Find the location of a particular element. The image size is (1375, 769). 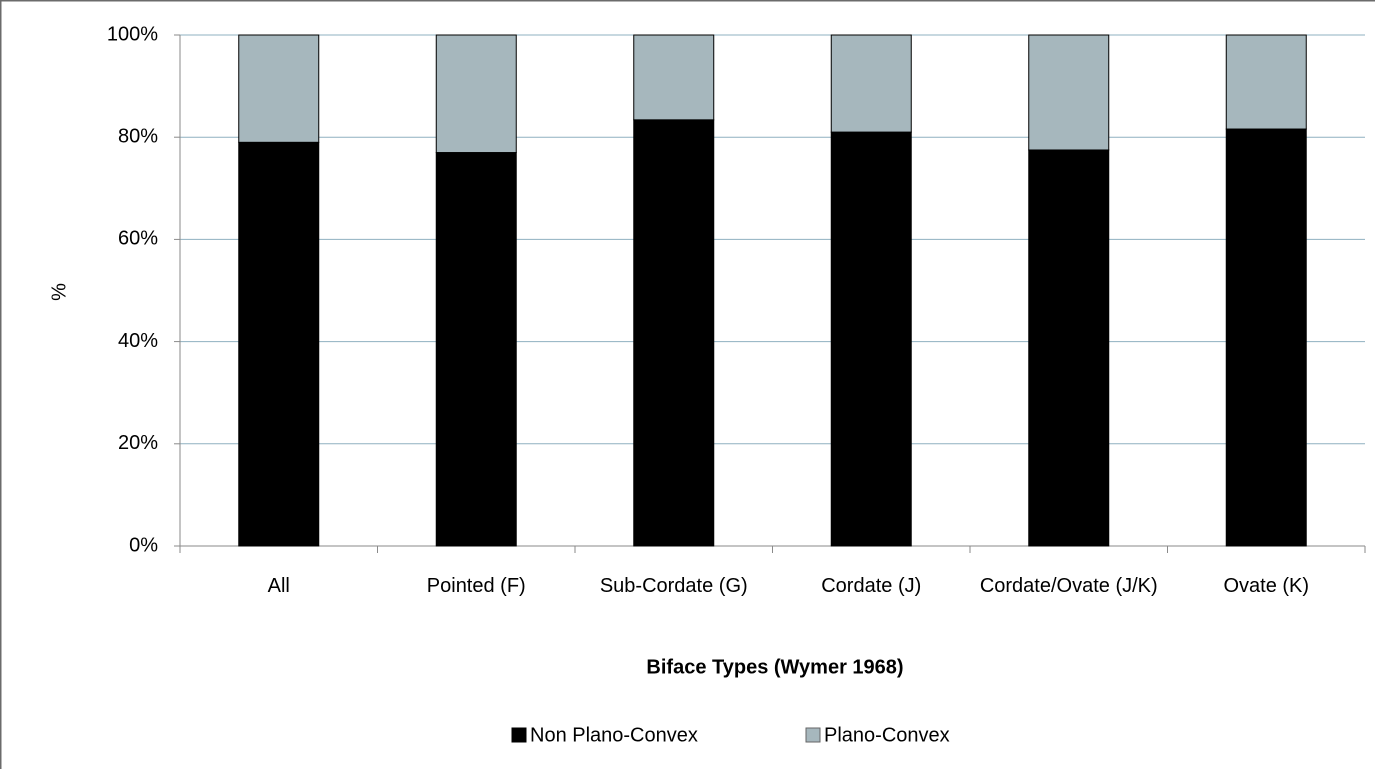

x-tick-label: Cordate (J) is located at coordinates (871, 586).